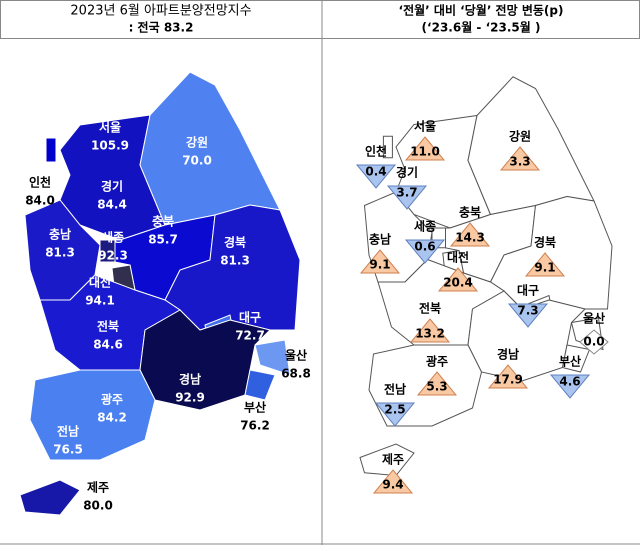  Describe the element at coordinates (296, 374) in the screenshot. I see `region-value: 68.8` at that location.